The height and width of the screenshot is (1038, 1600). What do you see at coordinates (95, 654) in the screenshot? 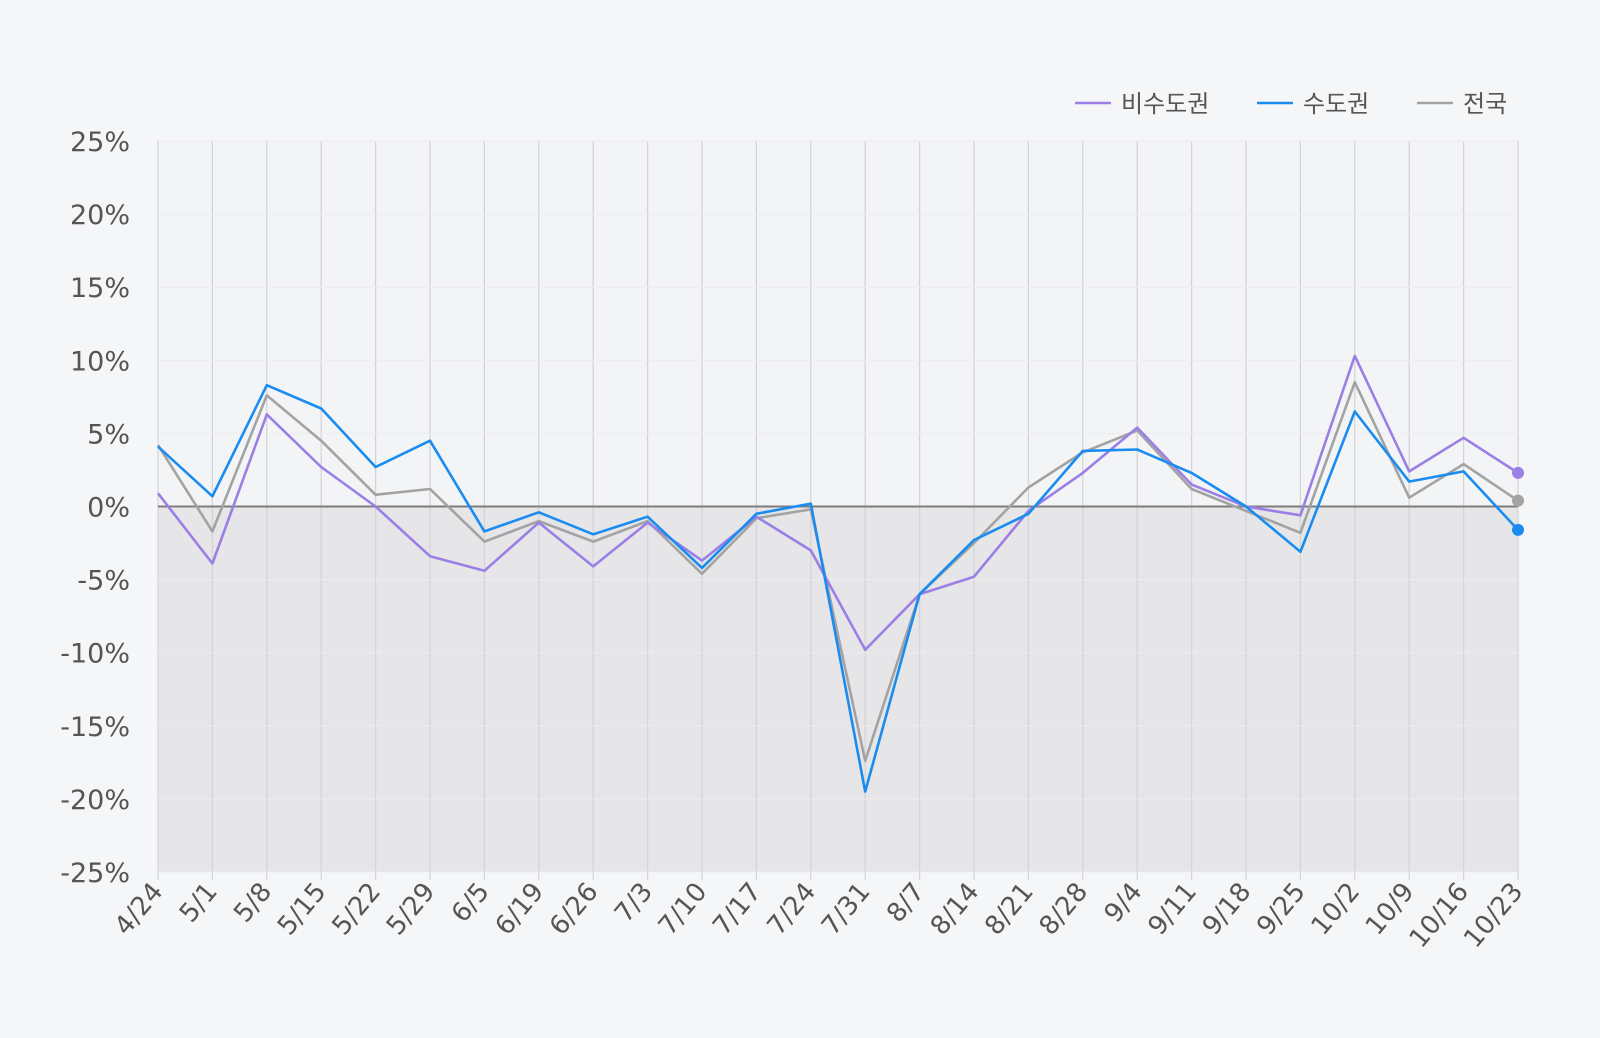
I see `y-tick-label: -10%` at bounding box center [95, 654].